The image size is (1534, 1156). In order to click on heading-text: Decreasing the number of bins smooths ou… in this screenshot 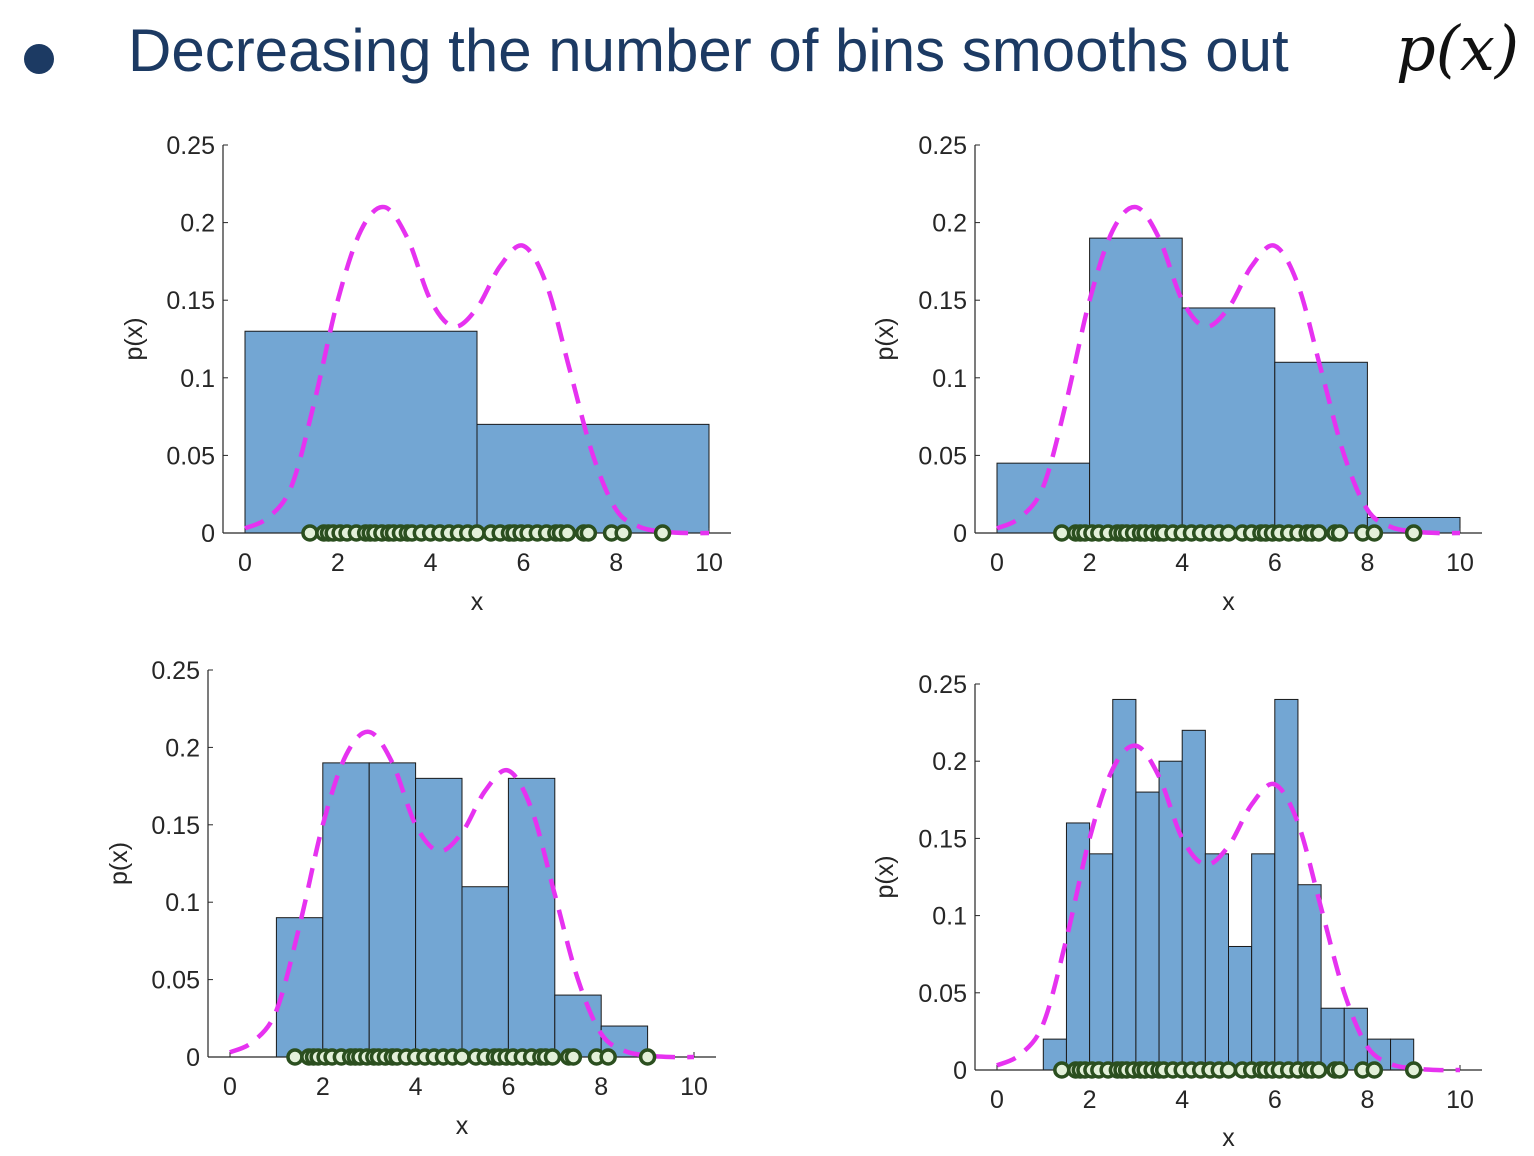, I will do `click(708, 50)`.